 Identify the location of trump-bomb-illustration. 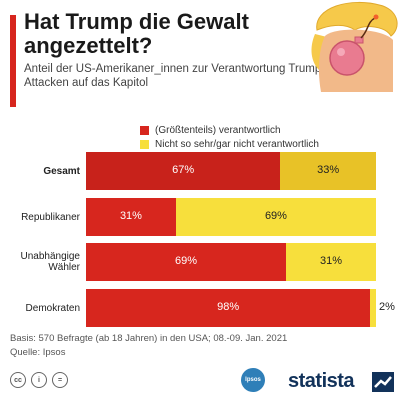
(354, 47).